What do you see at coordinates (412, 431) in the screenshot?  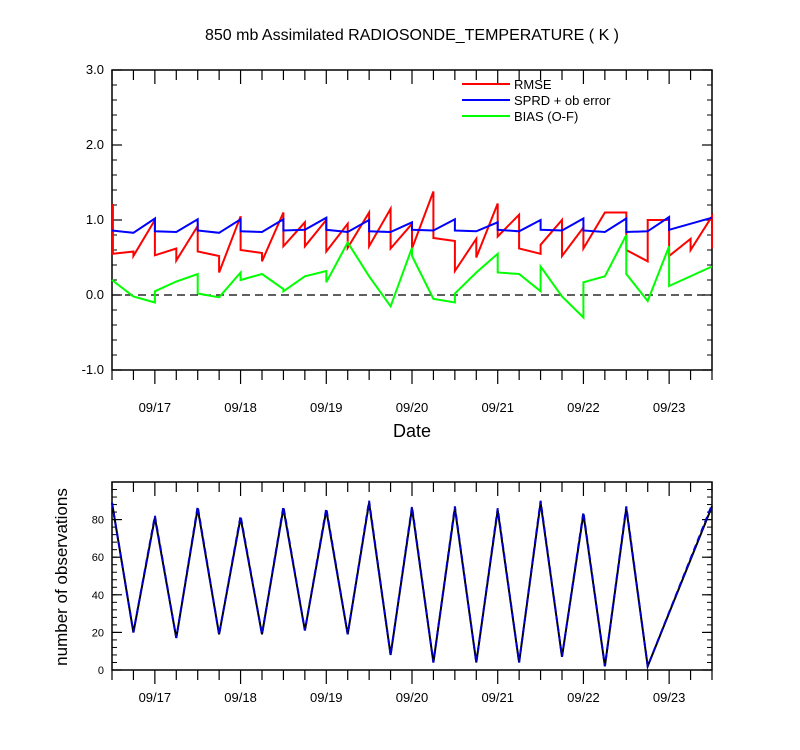 I see `top-chart-xlabel: Date` at bounding box center [412, 431].